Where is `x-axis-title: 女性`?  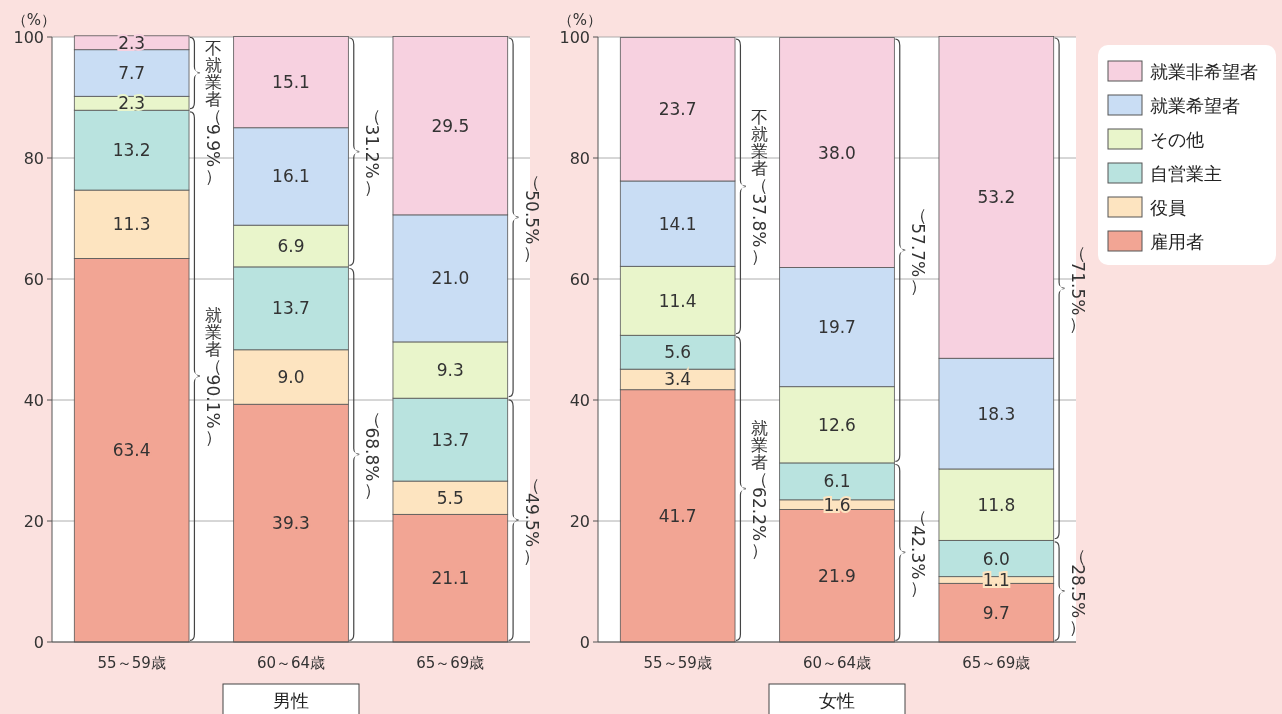 x-axis-title: 女性 is located at coordinates (837, 700).